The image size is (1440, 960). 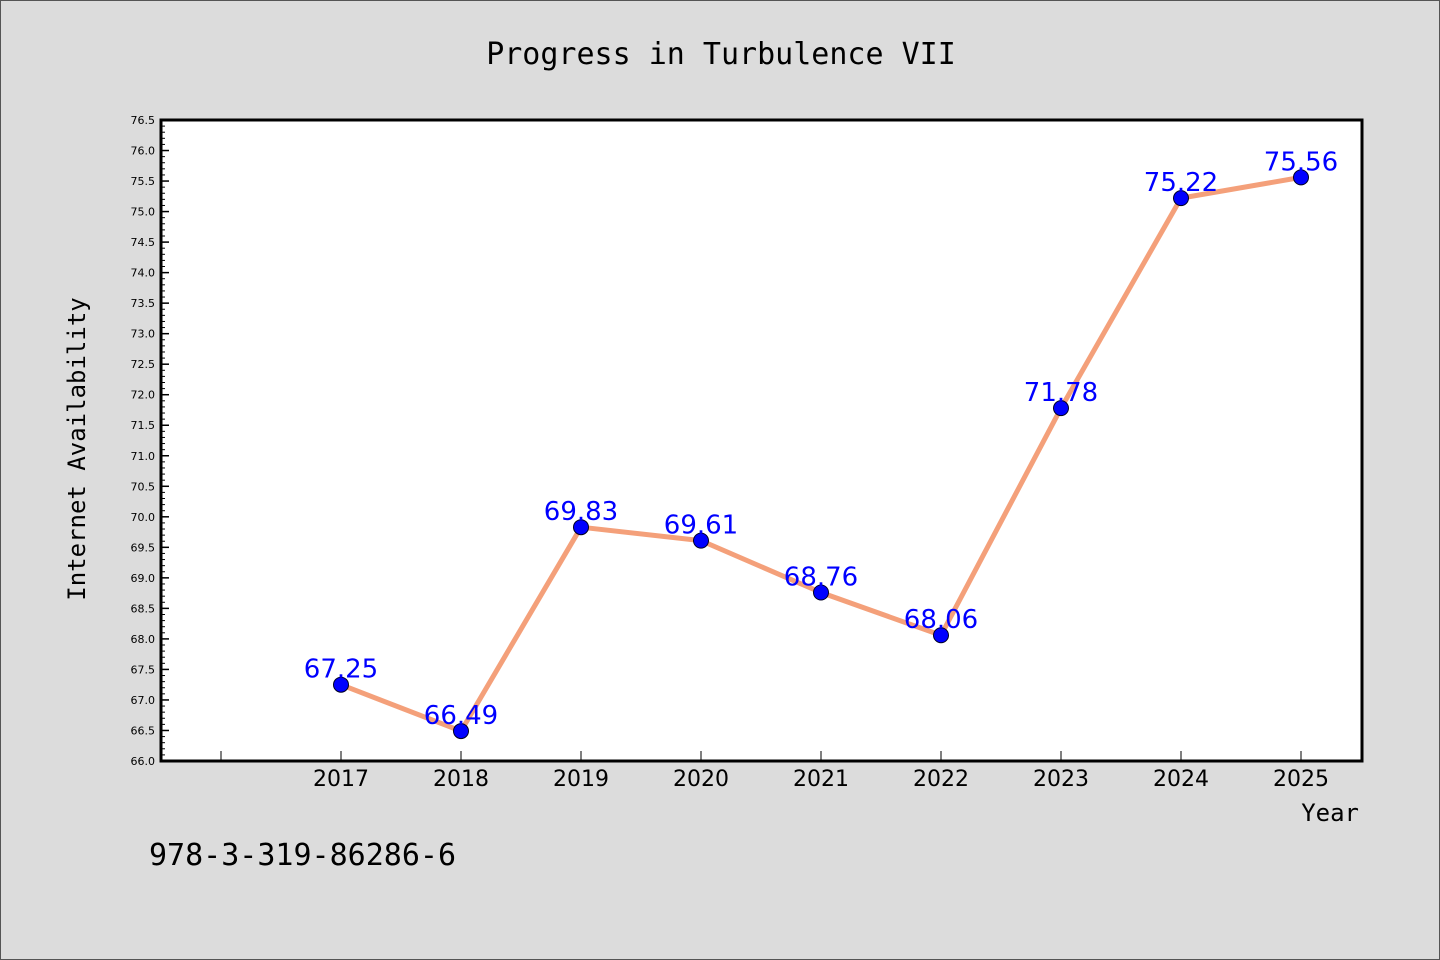 I want to click on x-tick-label: 2020, so click(x=701, y=779).